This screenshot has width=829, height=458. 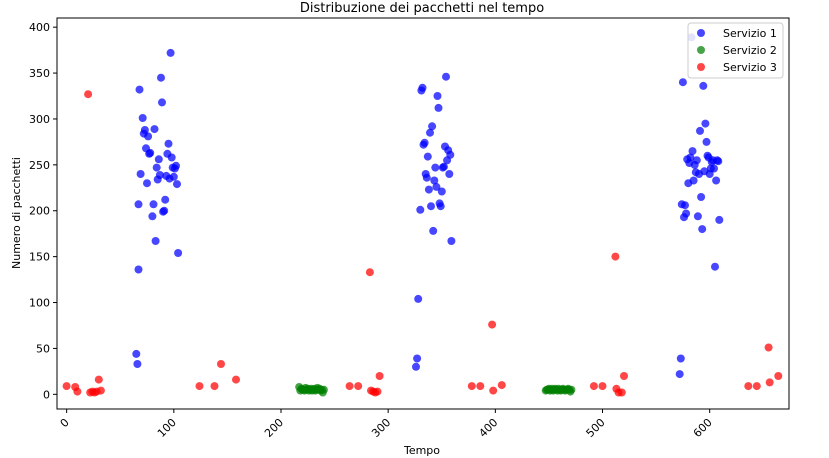 I want to click on x-tick-label-100: 100, so click(x=167, y=428).